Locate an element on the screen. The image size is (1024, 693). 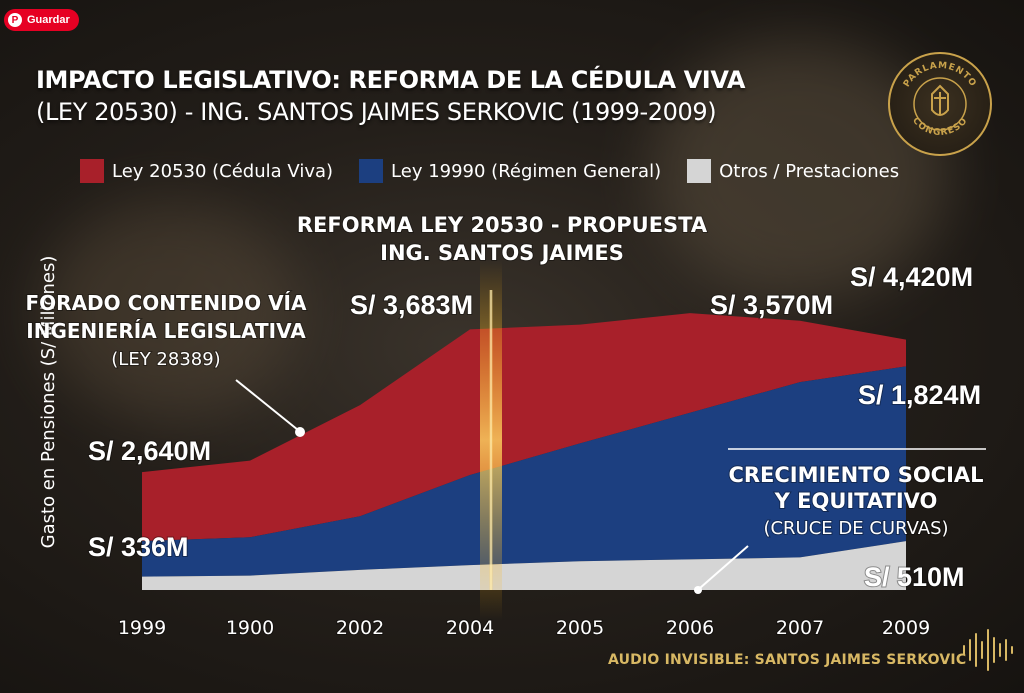
x-tick-label: 2009 is located at coordinates (906, 628).